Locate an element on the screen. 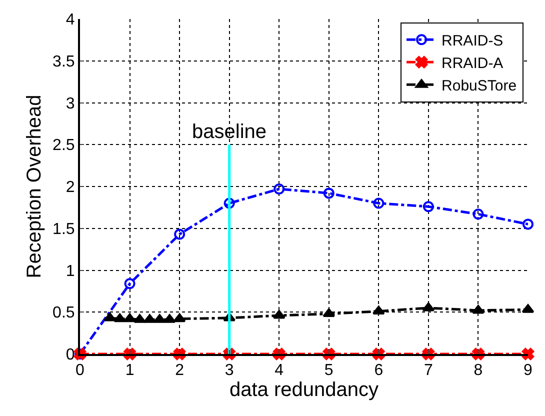 The image size is (545, 416). y-tick-label: 1 is located at coordinates (70, 271).